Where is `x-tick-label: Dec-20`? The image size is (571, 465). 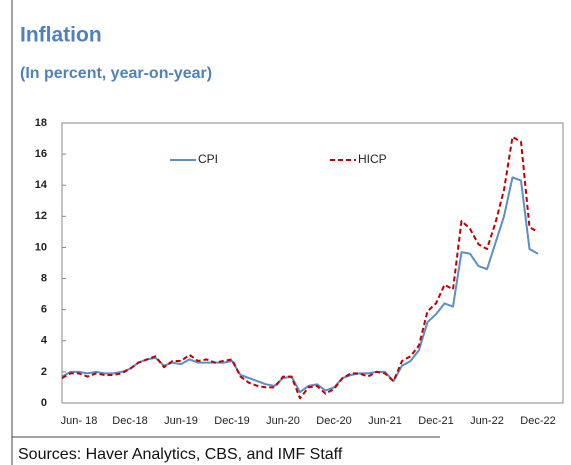 x-tick-label: Dec-20 is located at coordinates (333, 421).